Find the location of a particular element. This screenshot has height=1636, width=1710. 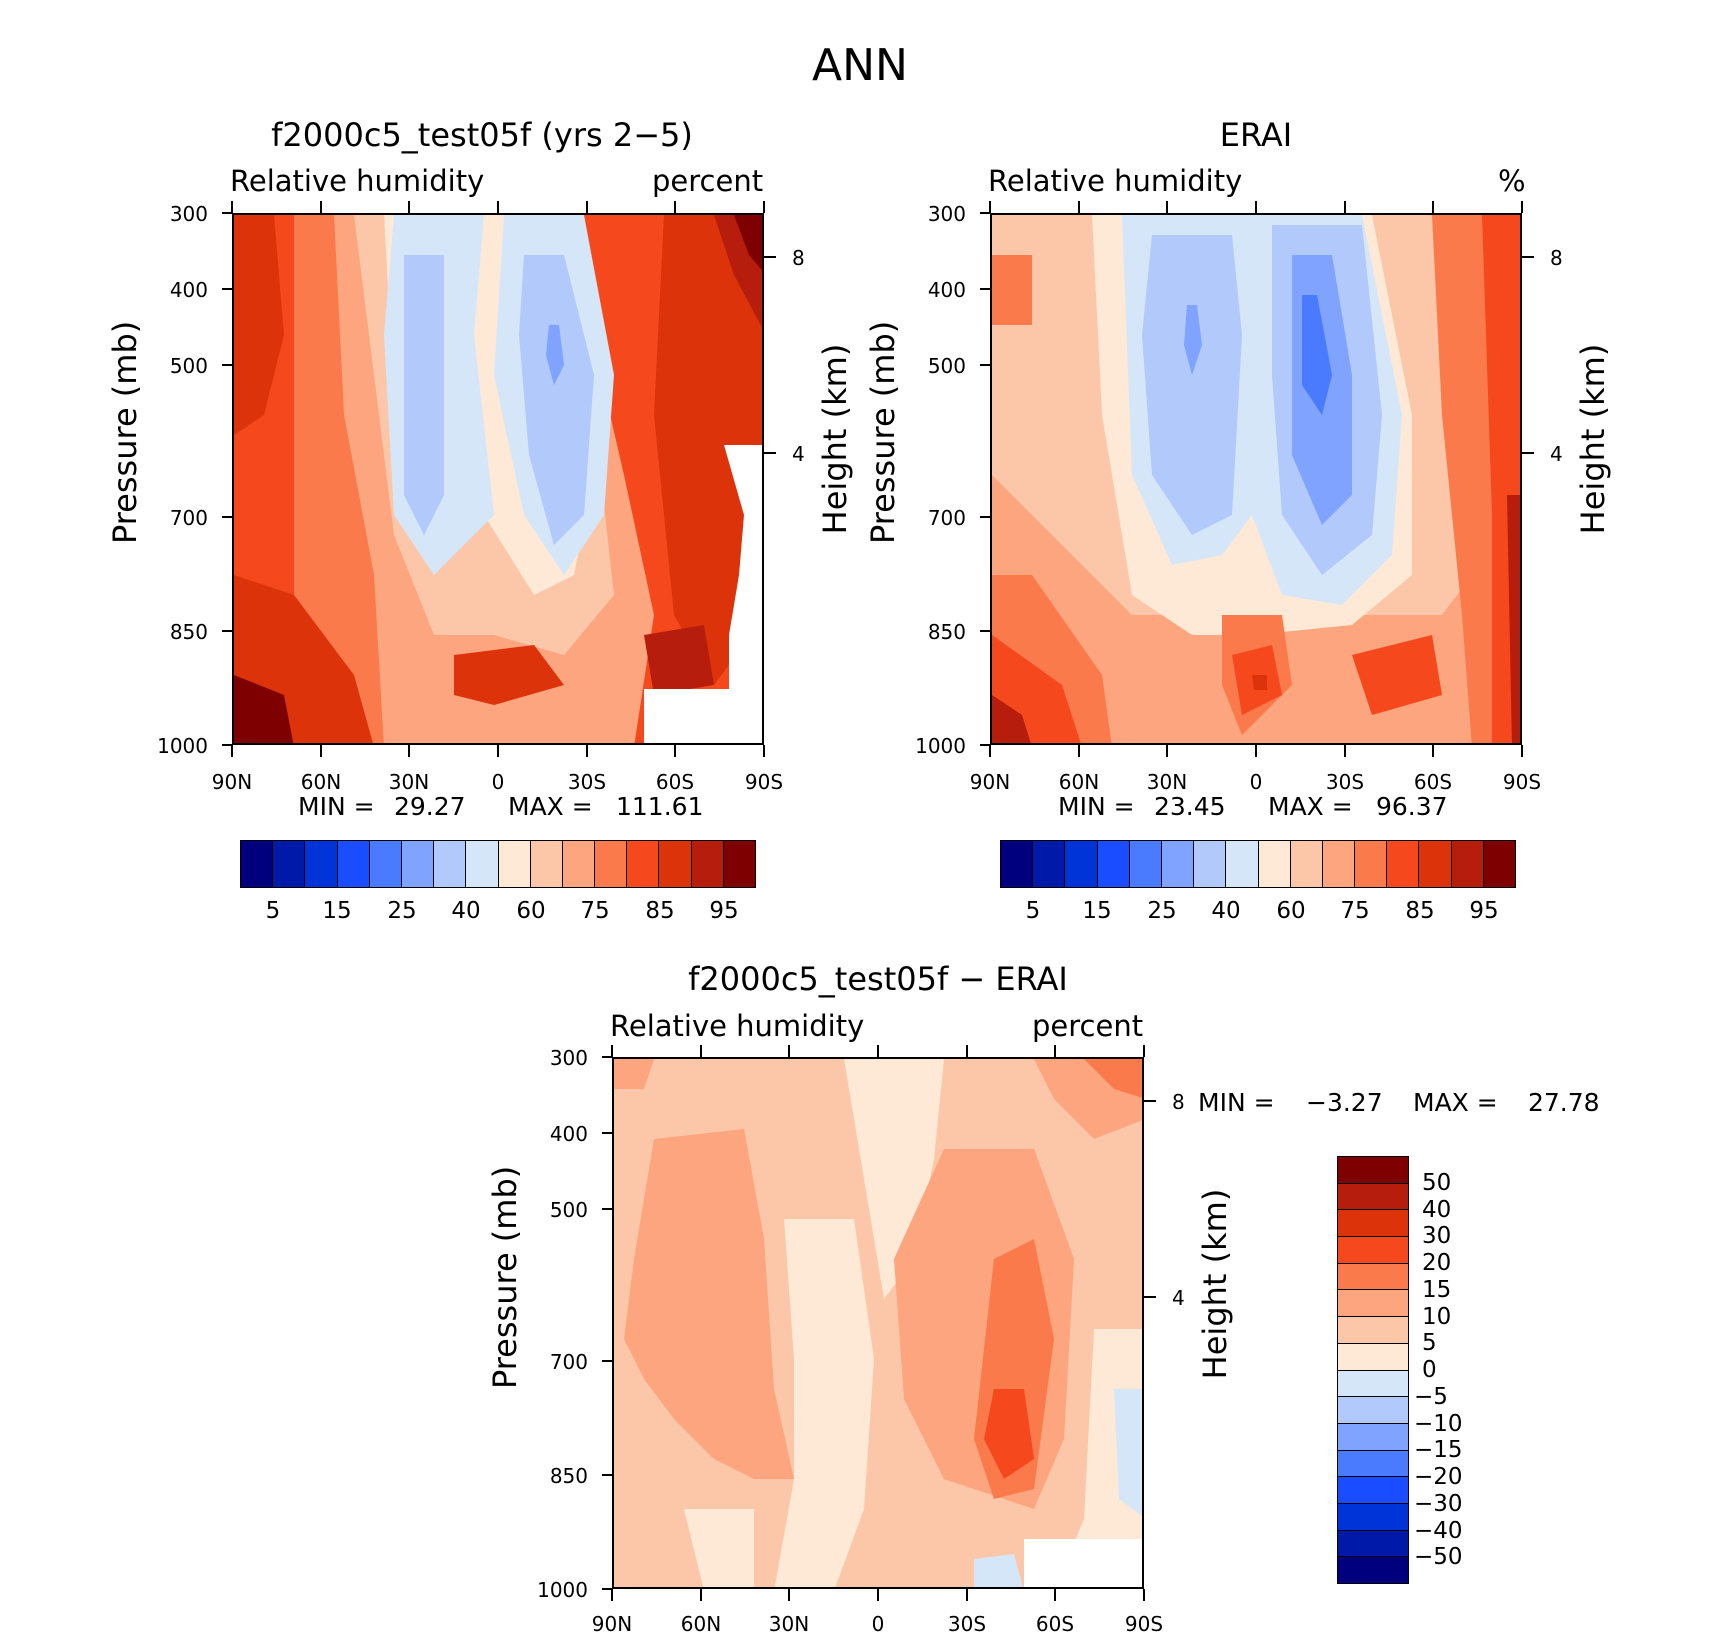

panel1-contour-fill is located at coordinates (498, 479).